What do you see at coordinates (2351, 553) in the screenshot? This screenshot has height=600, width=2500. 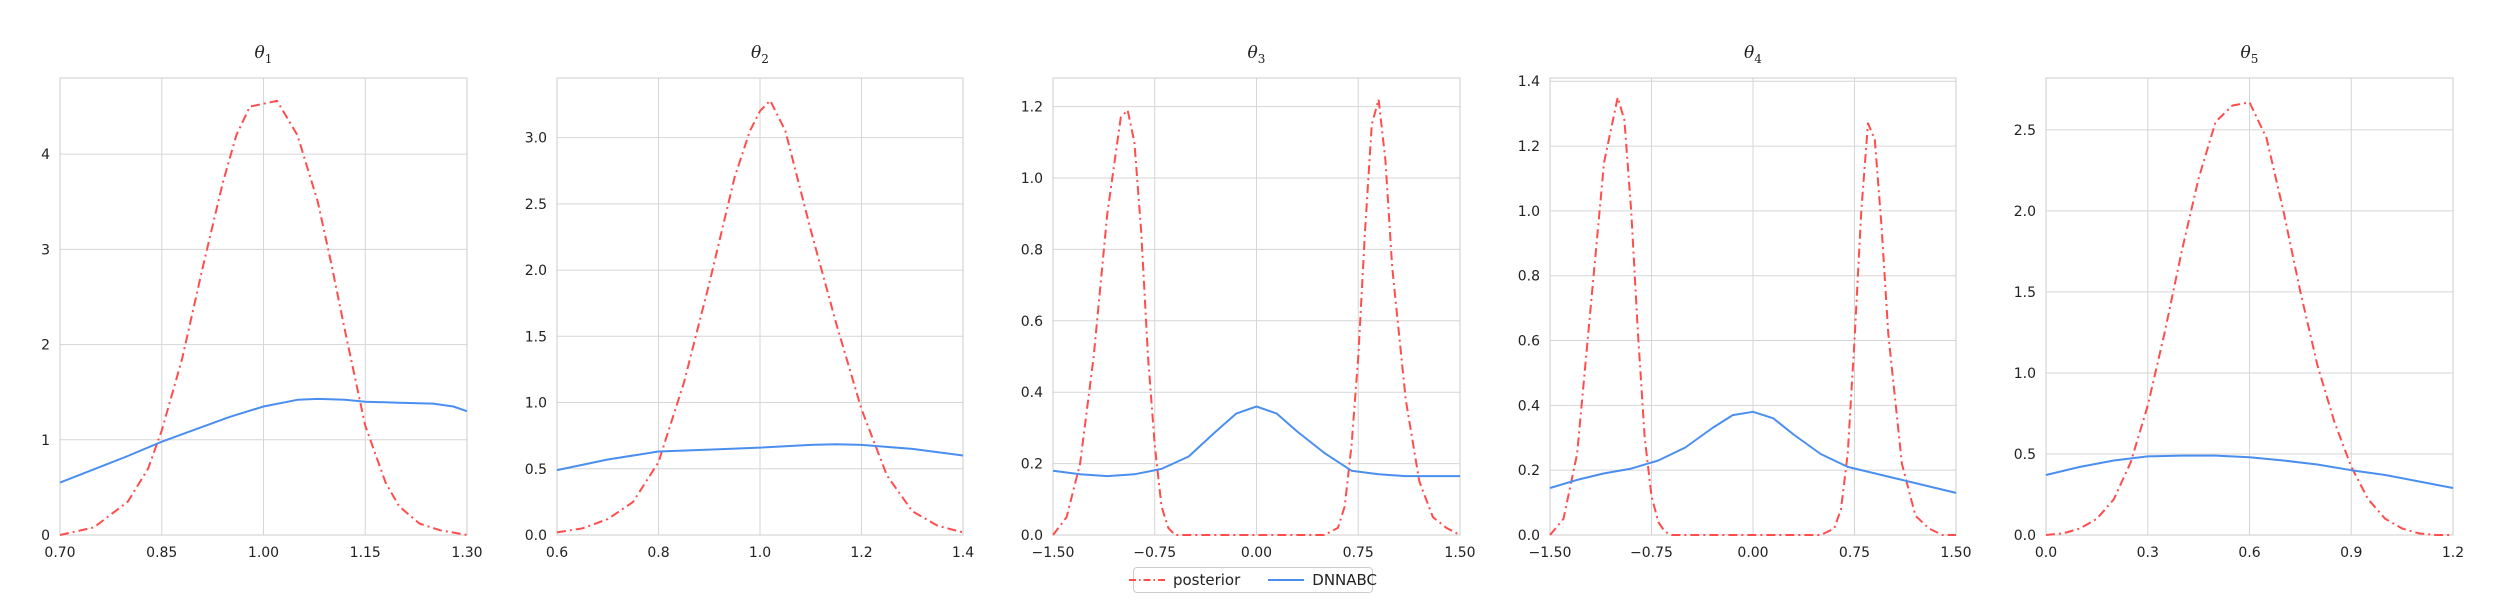 I see `x-tick-label: 0.9` at bounding box center [2351, 553].